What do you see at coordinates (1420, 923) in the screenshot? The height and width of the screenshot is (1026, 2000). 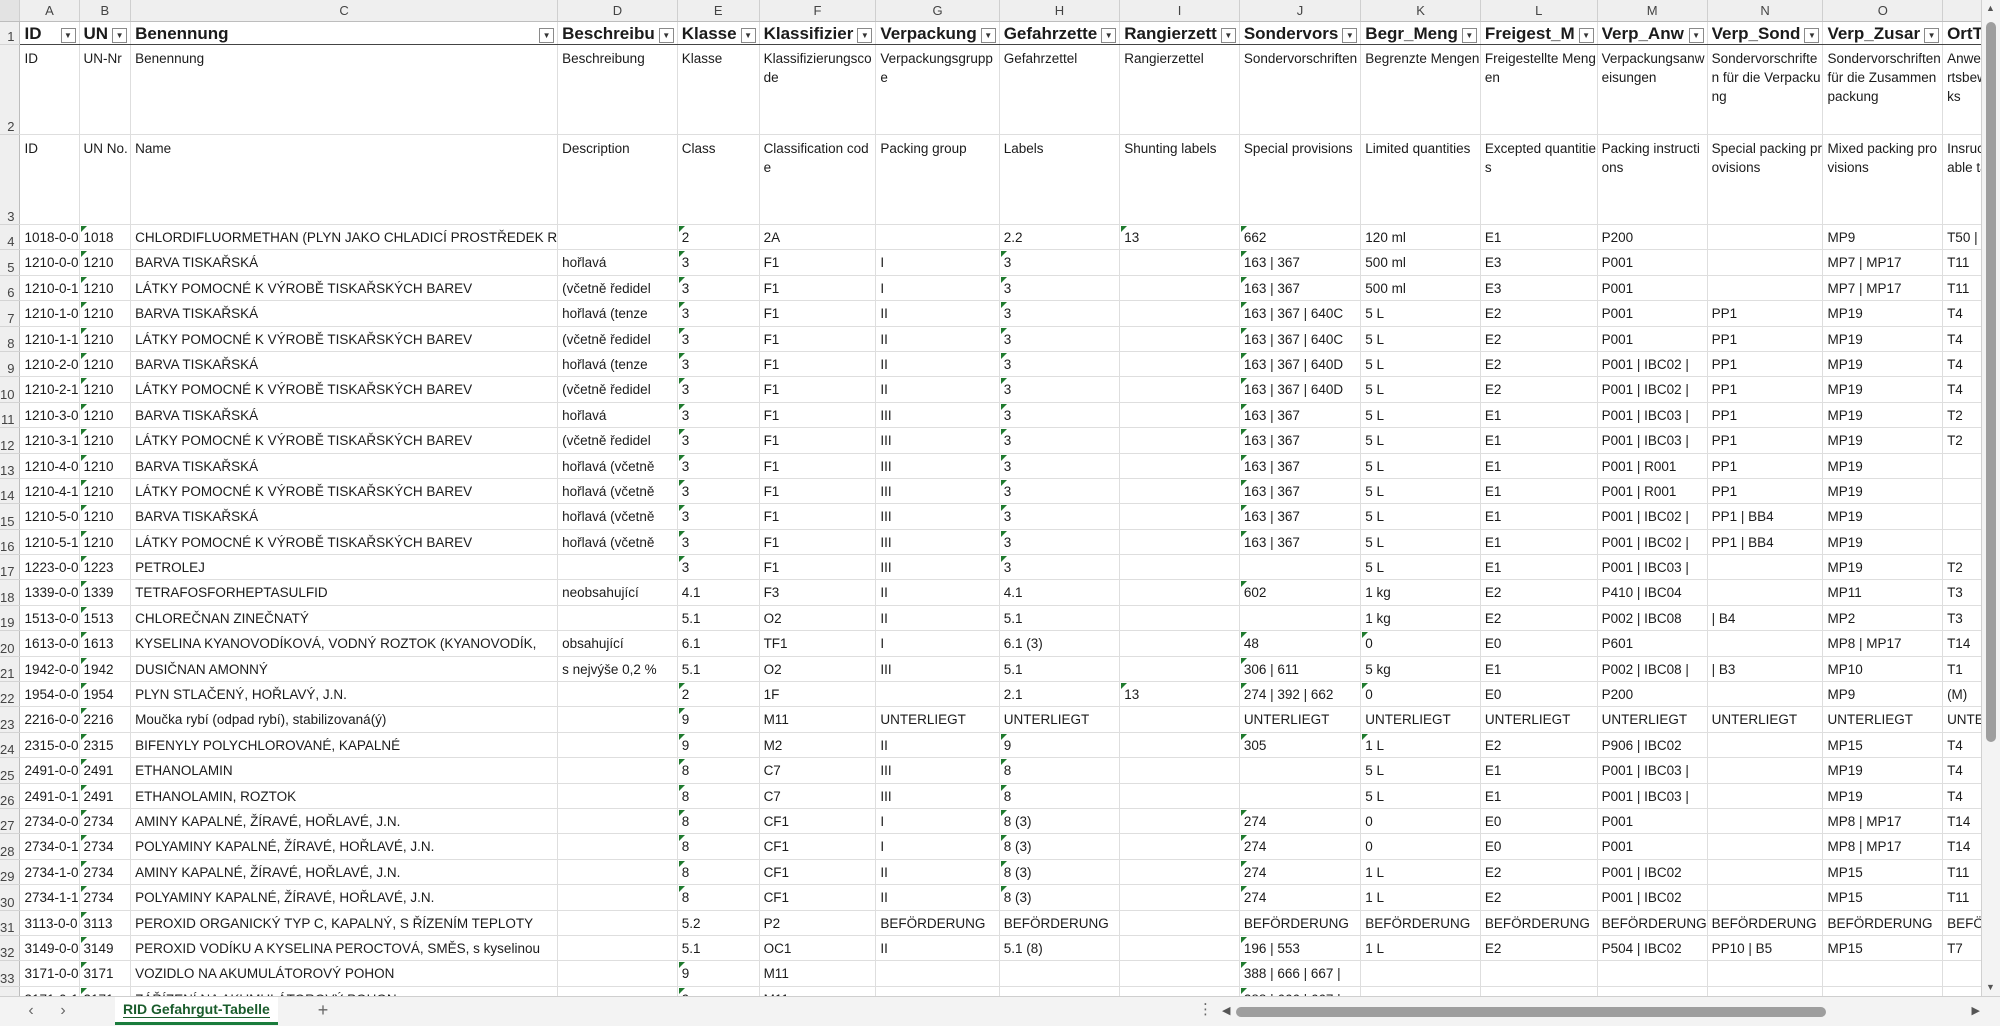 I see `table-cell: BEFÖRDERUNG` at bounding box center [1420, 923].